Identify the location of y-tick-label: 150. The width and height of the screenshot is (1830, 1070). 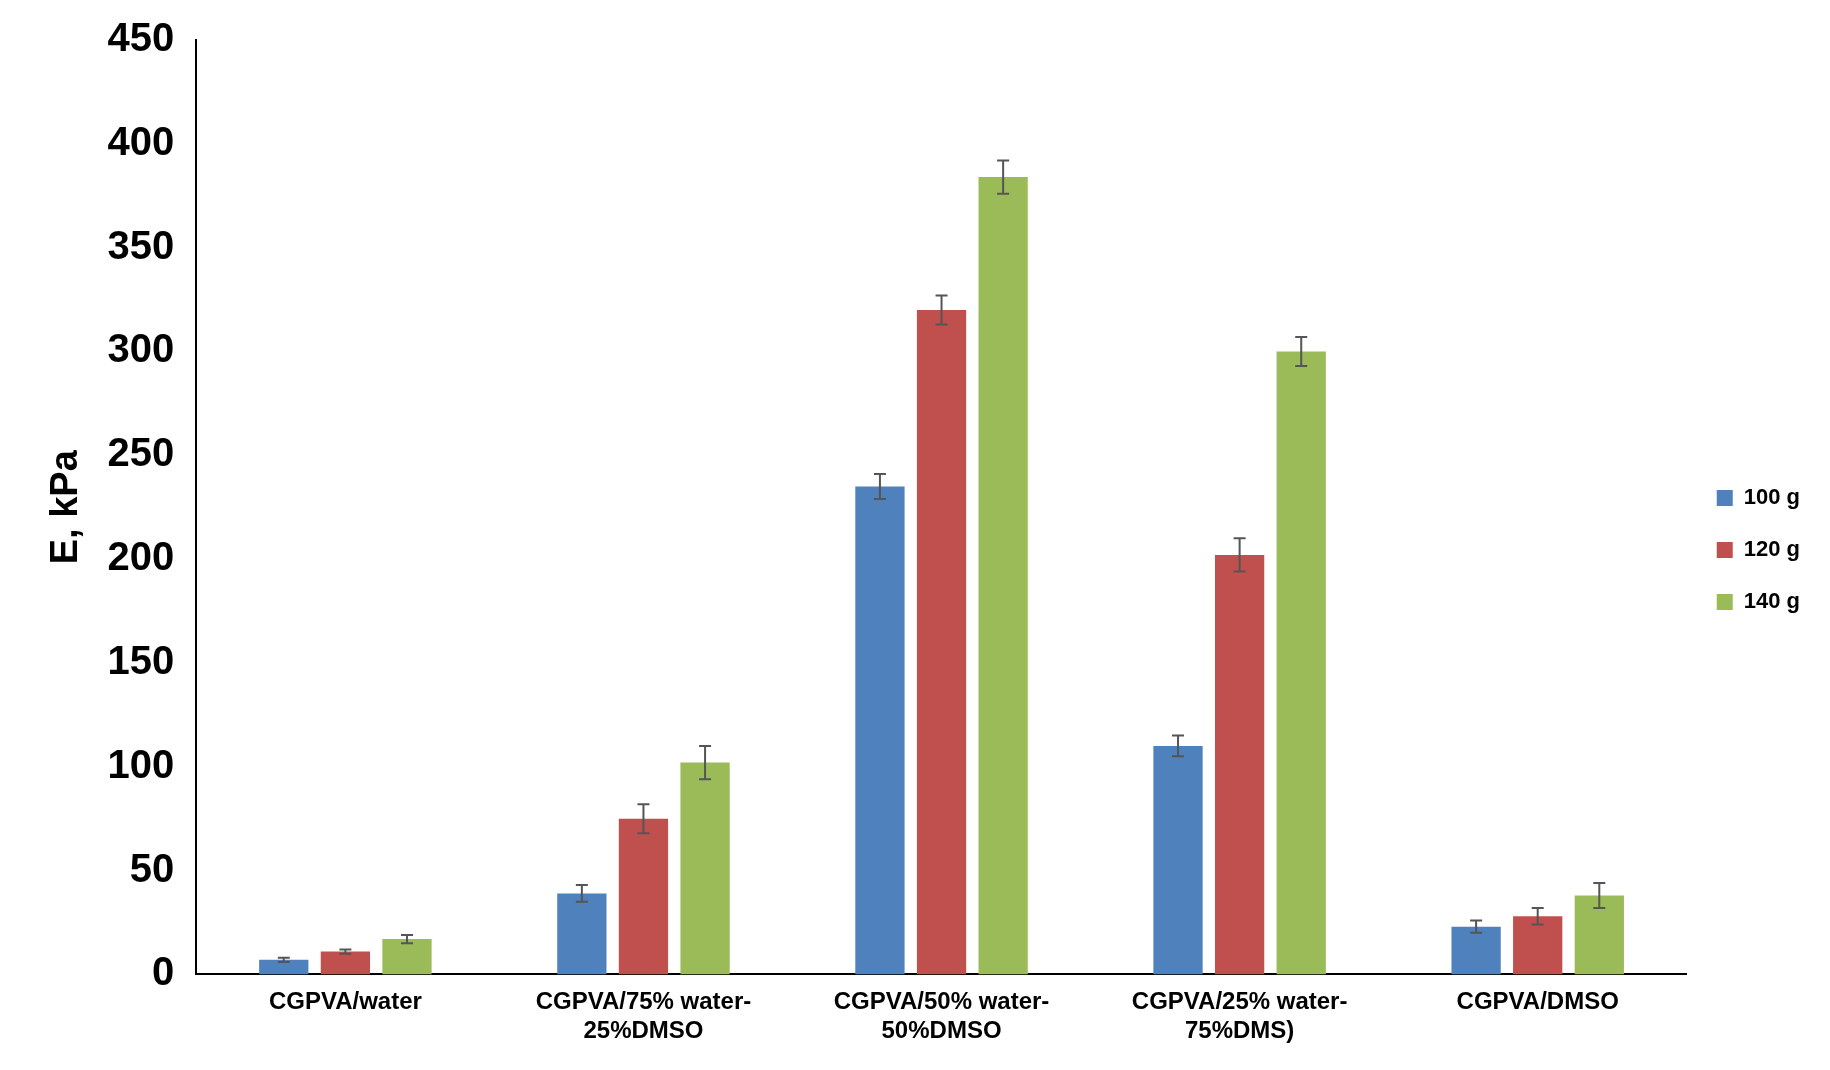
(141, 659).